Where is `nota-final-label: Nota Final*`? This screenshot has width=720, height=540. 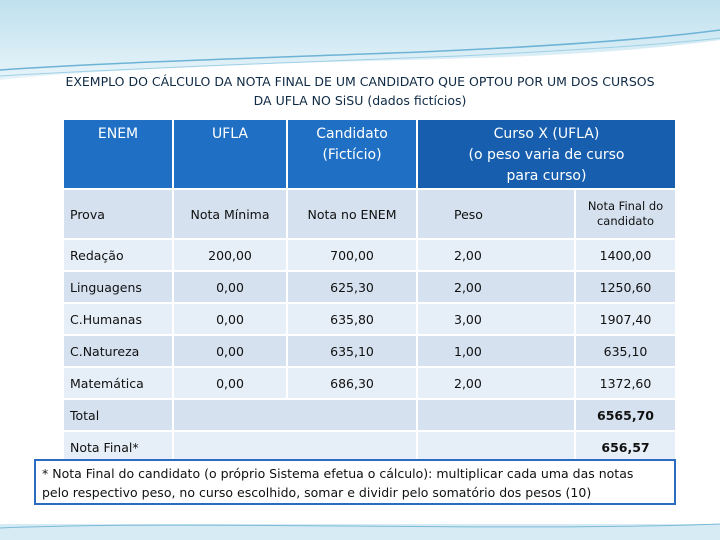 nota-final-label: Nota Final* is located at coordinates (118, 447).